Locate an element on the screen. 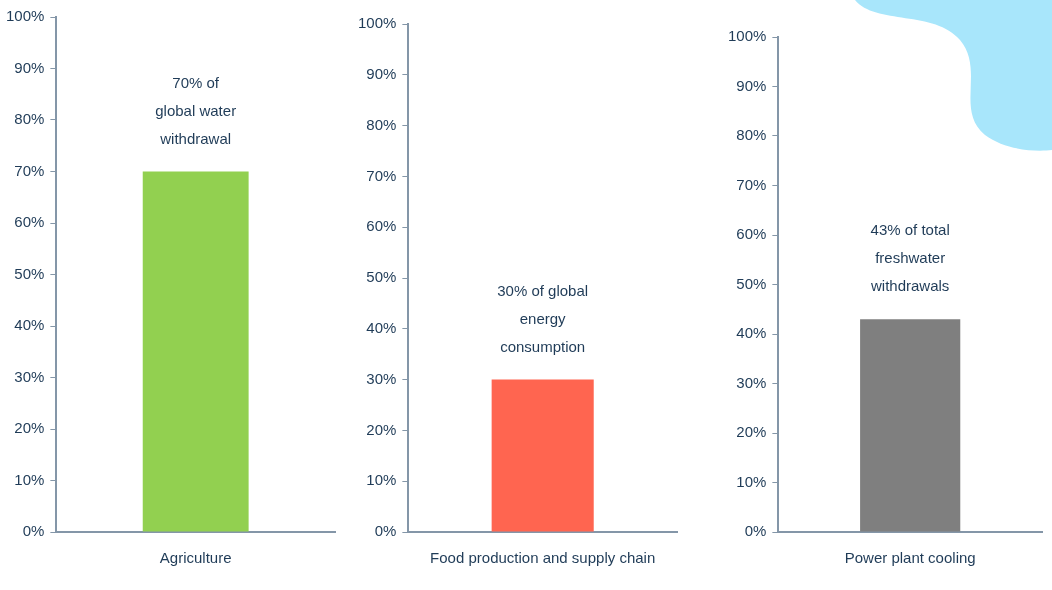 The height and width of the screenshot is (590, 1052). x-tick-label: Food production and supply chain is located at coordinates (543, 558).